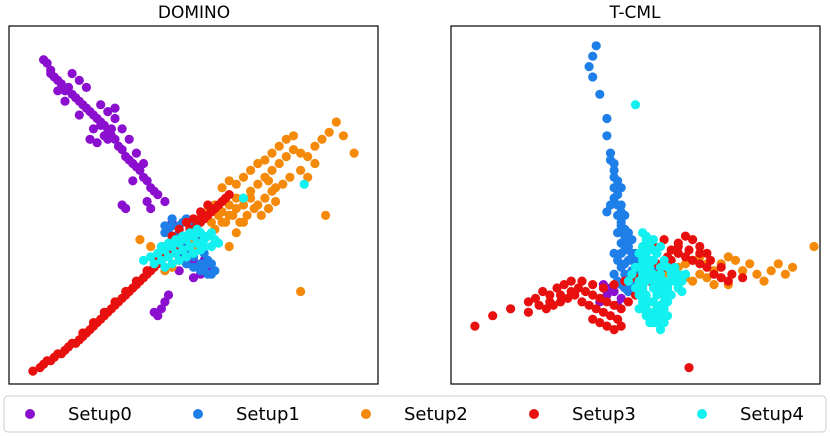 The height and width of the screenshot is (436, 830). Describe the element at coordinates (100, 414) in the screenshot. I see `legend-label-setup0: Setup0` at that location.